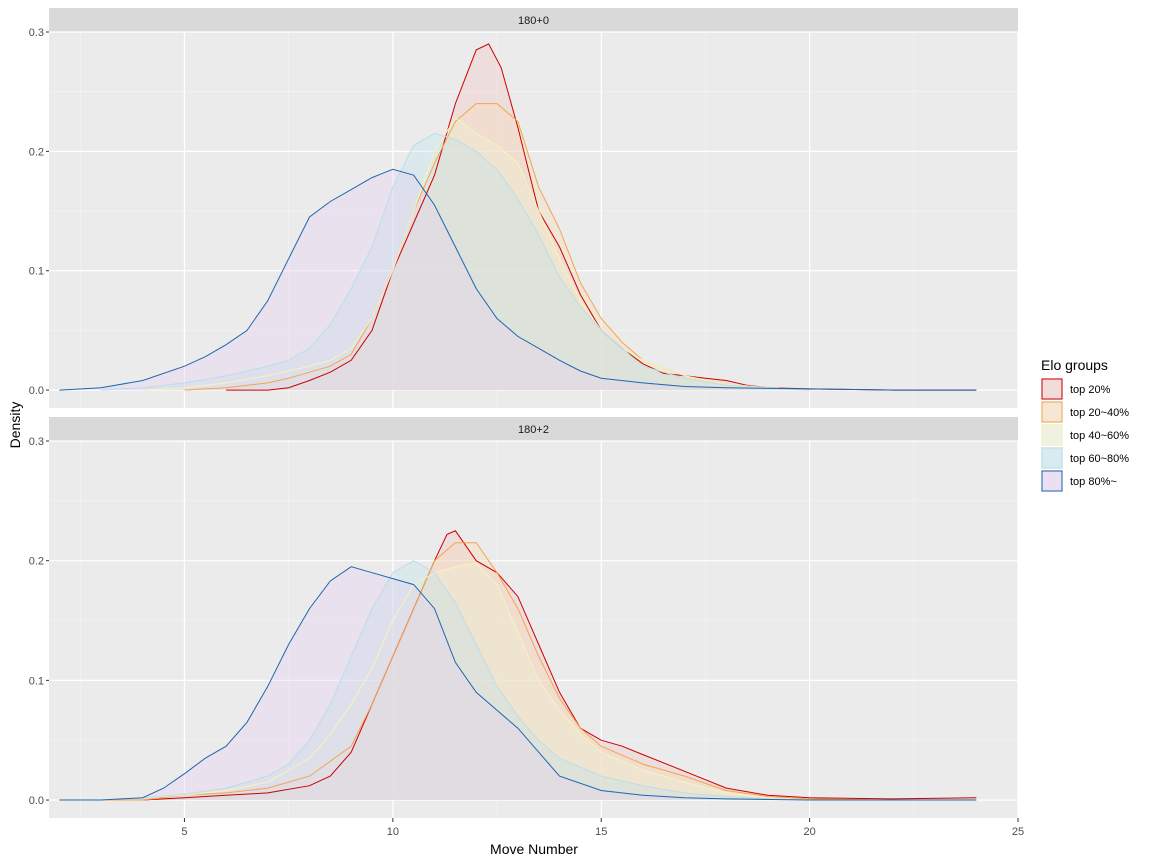 The height and width of the screenshot is (864, 1152). I want to click on x-axis: 5 10 15 20 25, so click(602, 828).